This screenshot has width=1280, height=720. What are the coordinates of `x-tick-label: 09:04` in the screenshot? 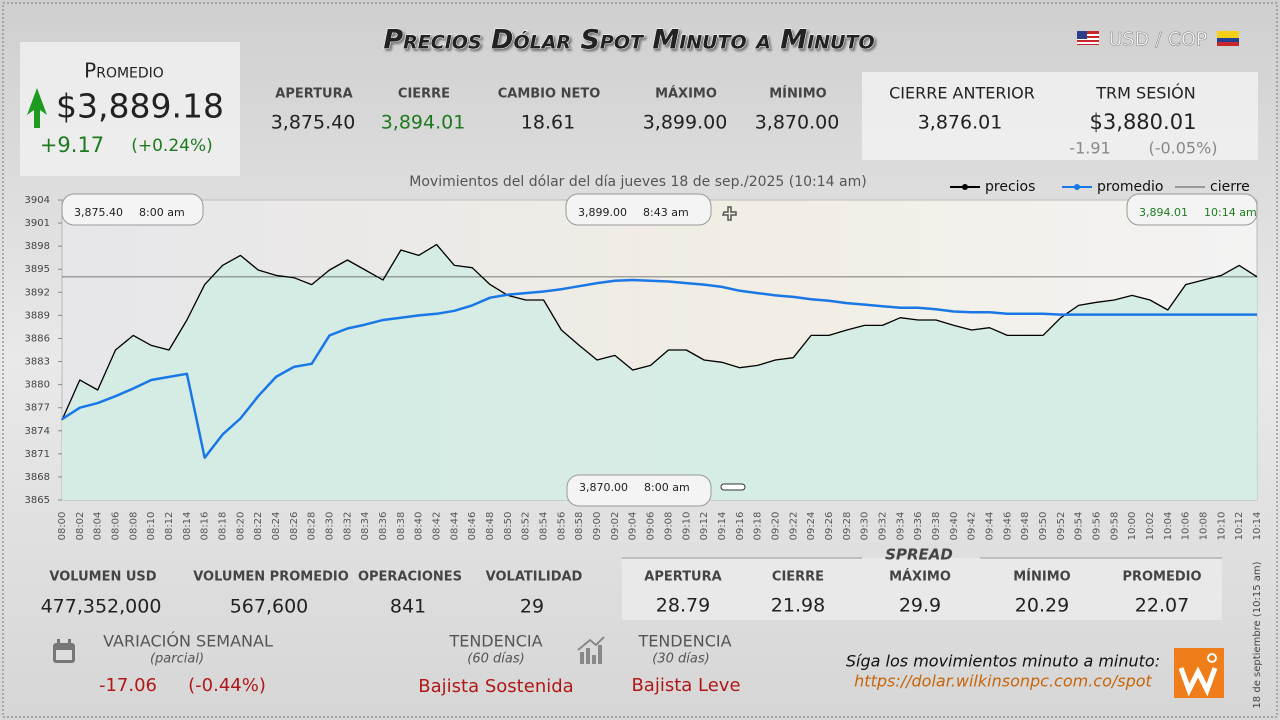 It's located at (633, 526).